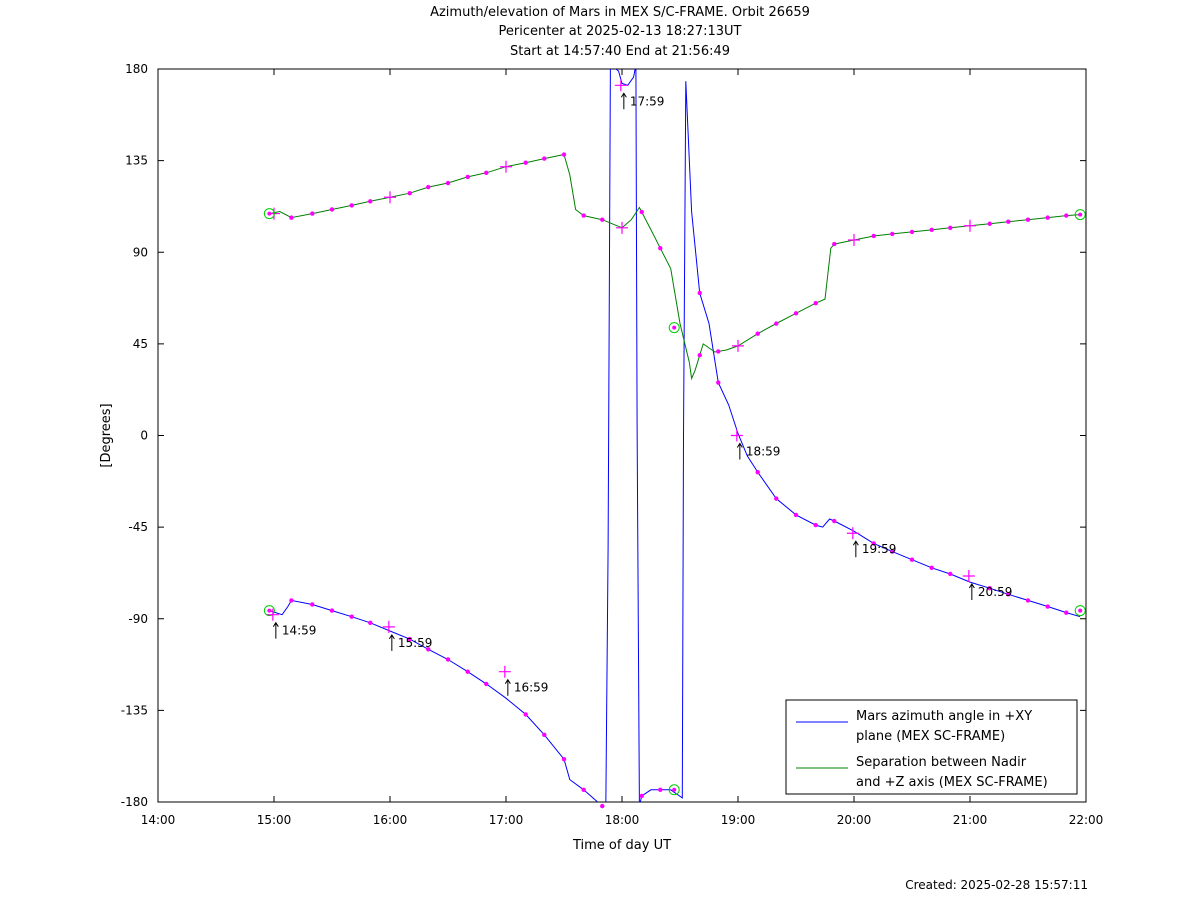 This screenshot has width=1200, height=901. I want to click on y-tick-label: -90, so click(138, 619).